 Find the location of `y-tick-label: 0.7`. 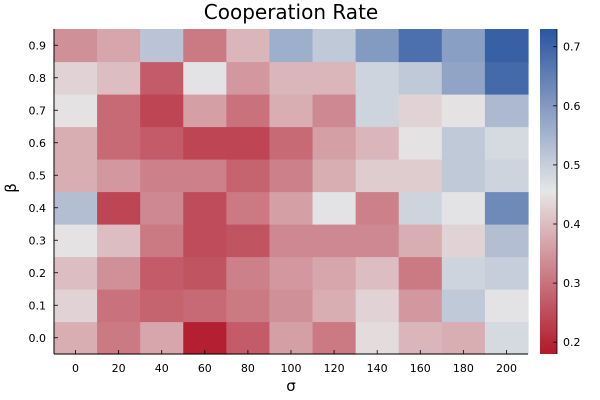

y-tick-label: 0.7 is located at coordinates (38, 110).